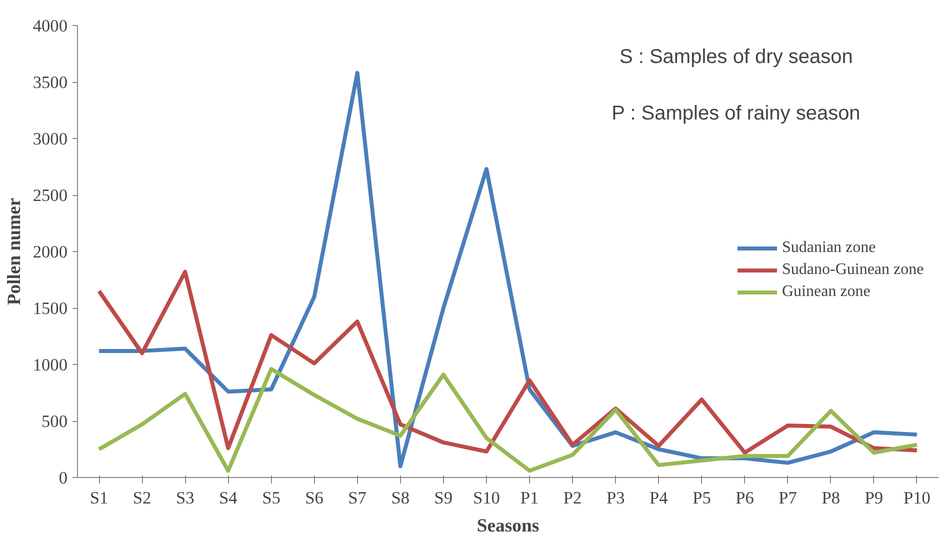 Image resolution: width=948 pixels, height=539 pixels. I want to click on y-tick-label: 2500, so click(50, 195).